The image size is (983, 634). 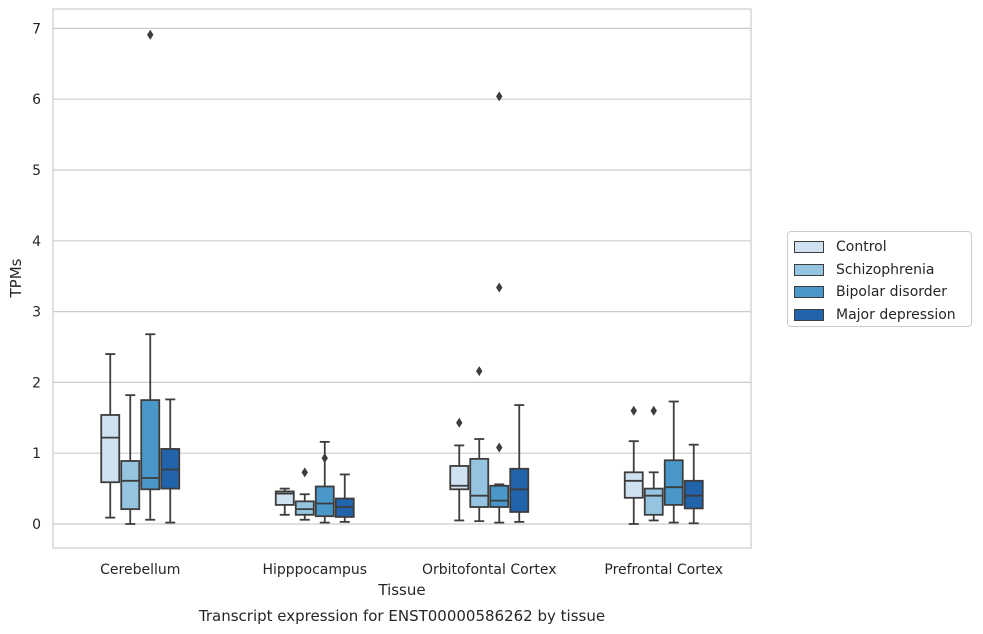 I want to click on x-tick-label: Prefrontal Cortex, so click(x=663, y=570).